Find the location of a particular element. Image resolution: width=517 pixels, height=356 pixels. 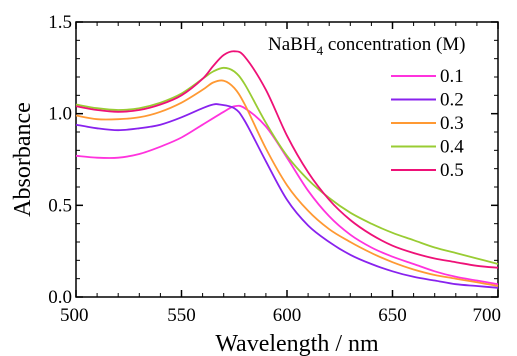

y-axis-label: Absorbance is located at coordinates (23, 159).